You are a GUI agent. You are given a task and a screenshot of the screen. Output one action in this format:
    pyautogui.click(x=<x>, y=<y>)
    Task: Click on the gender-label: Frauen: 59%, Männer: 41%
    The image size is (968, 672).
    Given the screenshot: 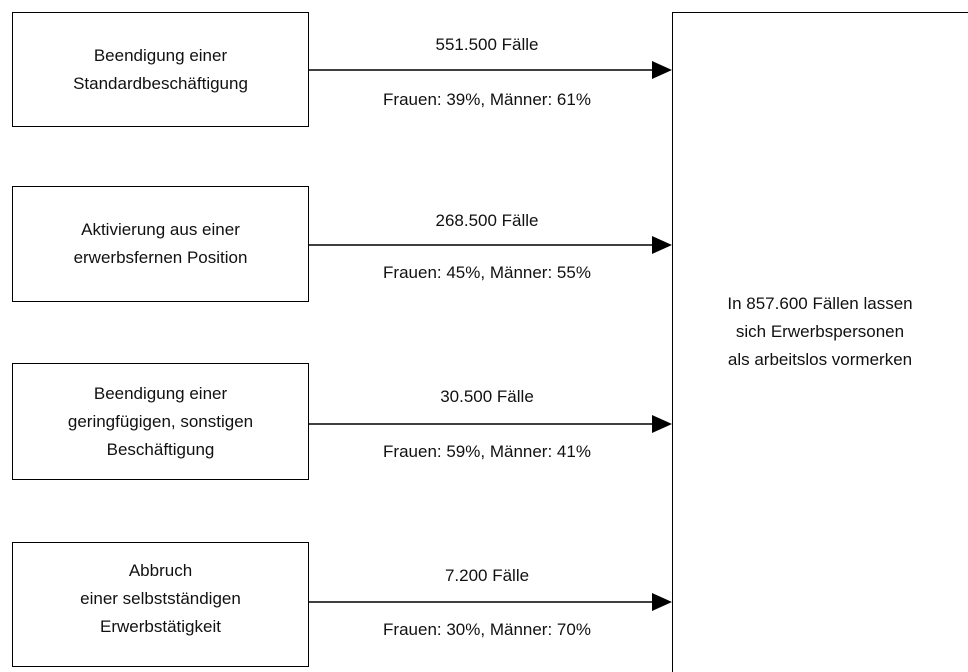 What is the action you would take?
    pyautogui.click(x=487, y=451)
    